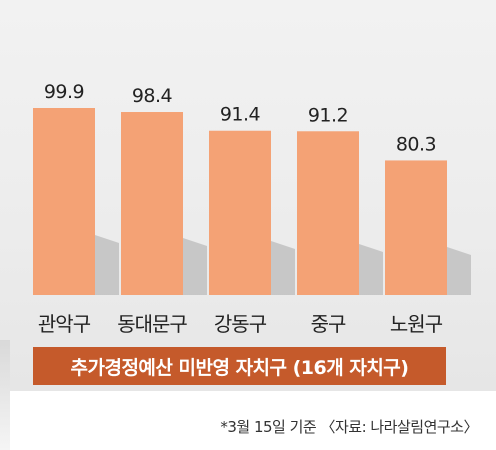  I want to click on chart-banner: 추가경정예산 미반영 자치구 (16개 자치구), so click(239, 366).